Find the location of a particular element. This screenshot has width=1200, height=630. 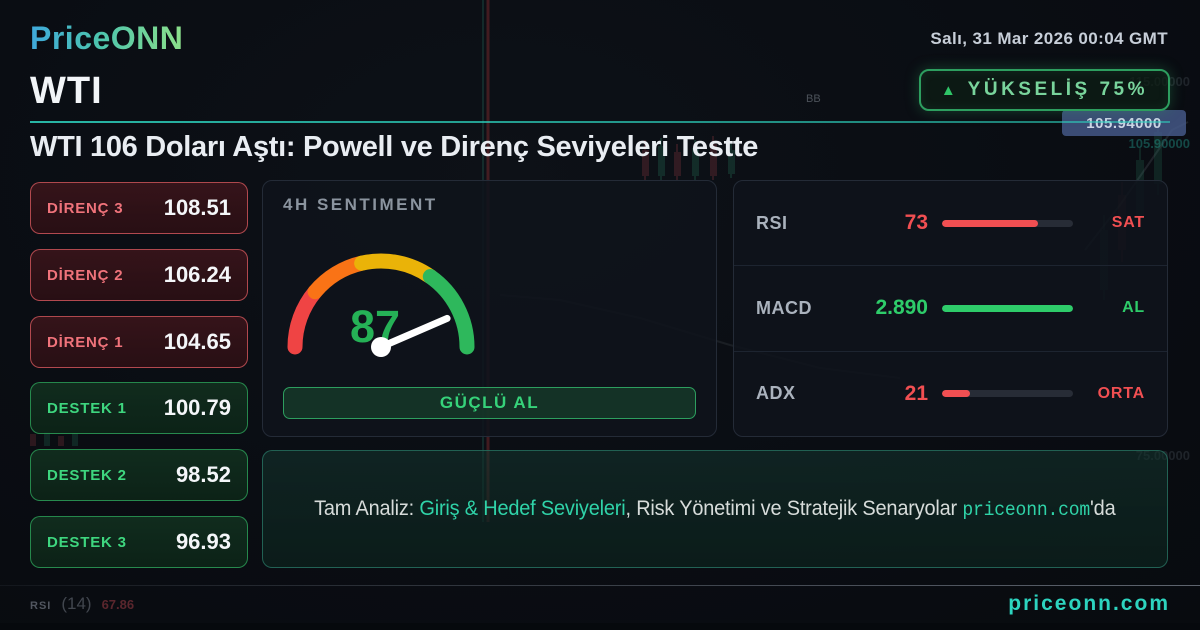

rsi-label: RSI is located at coordinates (772, 222).